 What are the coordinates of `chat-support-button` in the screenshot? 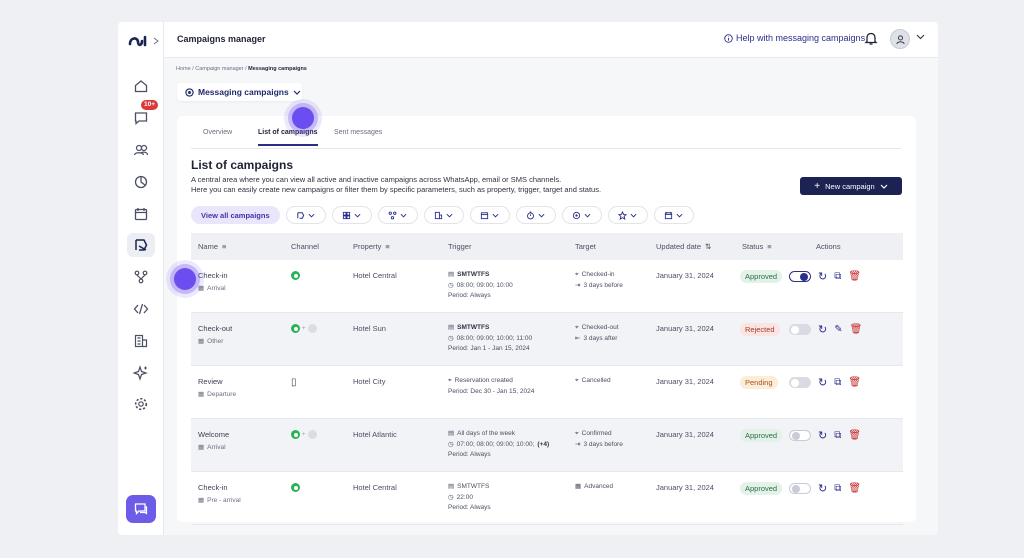 It's located at (141, 509).